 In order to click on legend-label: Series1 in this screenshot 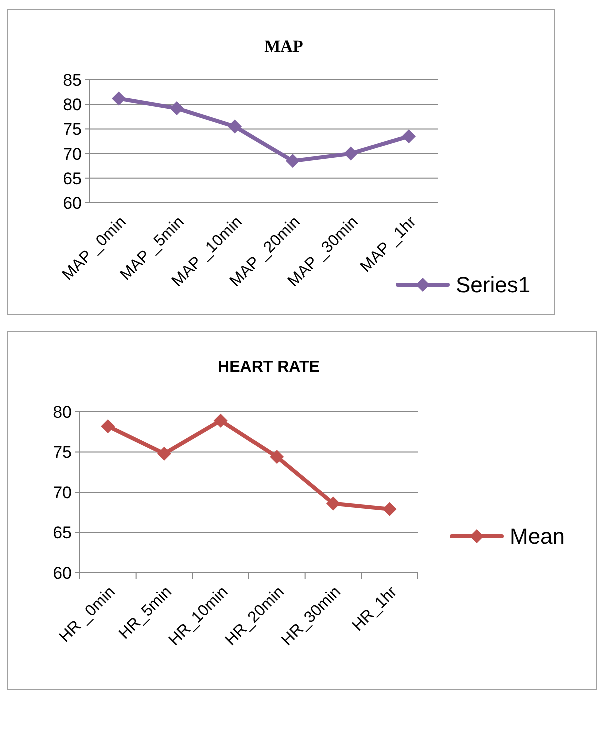, I will do `click(493, 285)`.